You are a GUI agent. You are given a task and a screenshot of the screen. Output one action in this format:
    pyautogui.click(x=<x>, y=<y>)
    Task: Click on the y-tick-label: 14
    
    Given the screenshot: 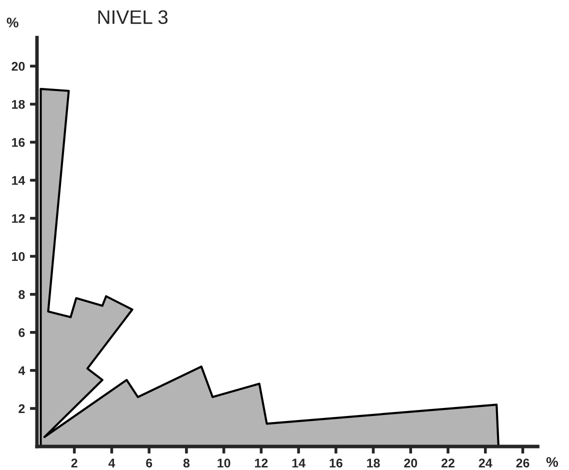 What is the action you would take?
    pyautogui.click(x=19, y=180)
    